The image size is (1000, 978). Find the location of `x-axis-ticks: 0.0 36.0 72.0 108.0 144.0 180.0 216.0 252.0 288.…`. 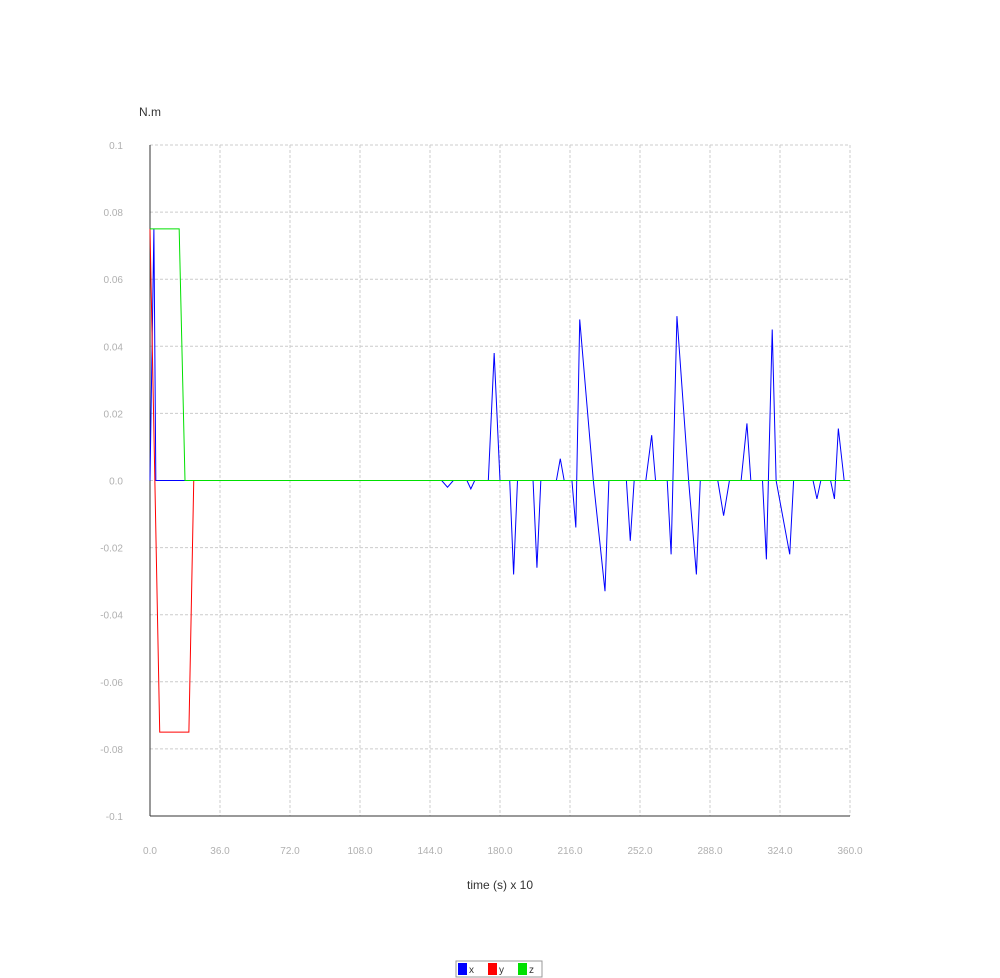

x-axis-ticks: 0.0 36.0 72.0 108.0 144.0 180.0 216.0 252.0 288.… is located at coordinates (503, 851).